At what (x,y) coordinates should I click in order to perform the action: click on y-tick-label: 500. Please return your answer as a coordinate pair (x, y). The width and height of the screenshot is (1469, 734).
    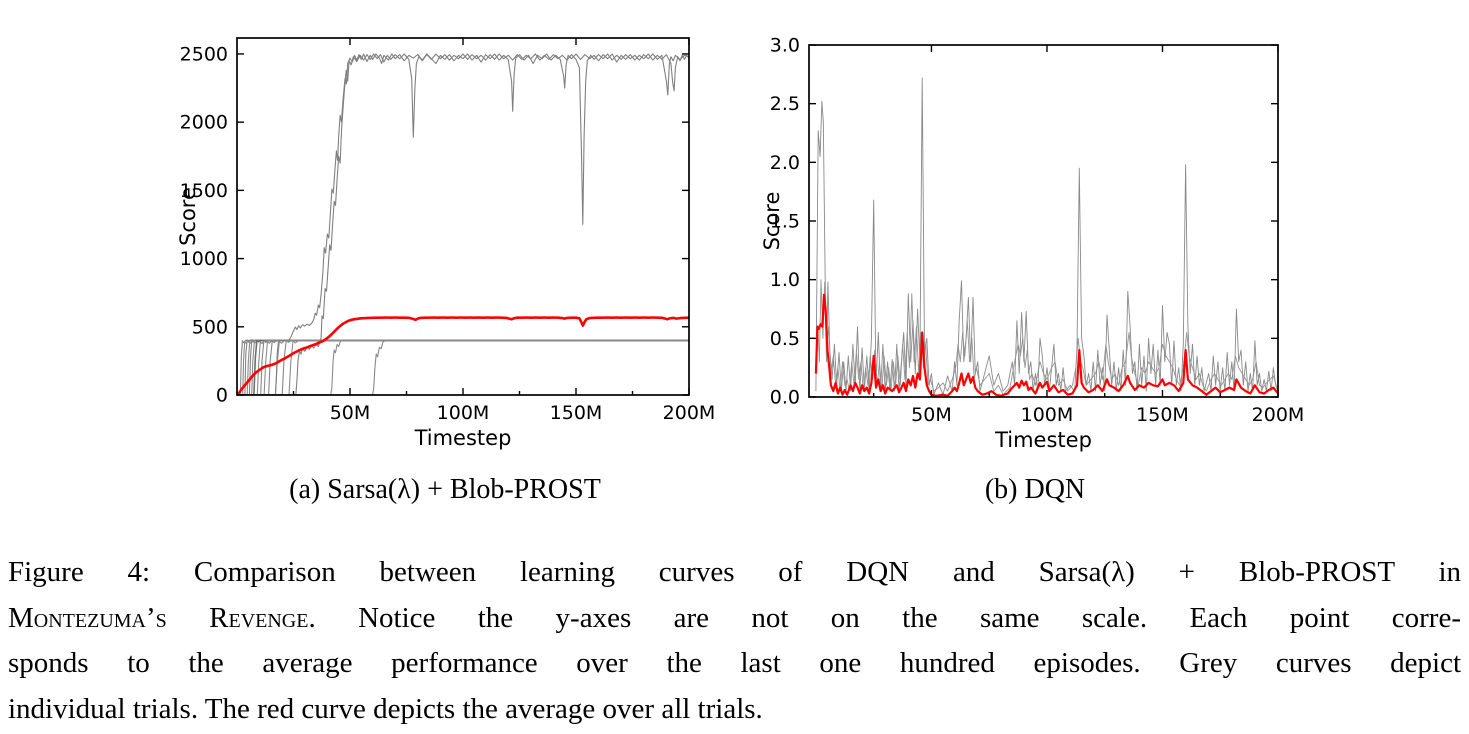
    Looking at the image, I should click on (210, 327).